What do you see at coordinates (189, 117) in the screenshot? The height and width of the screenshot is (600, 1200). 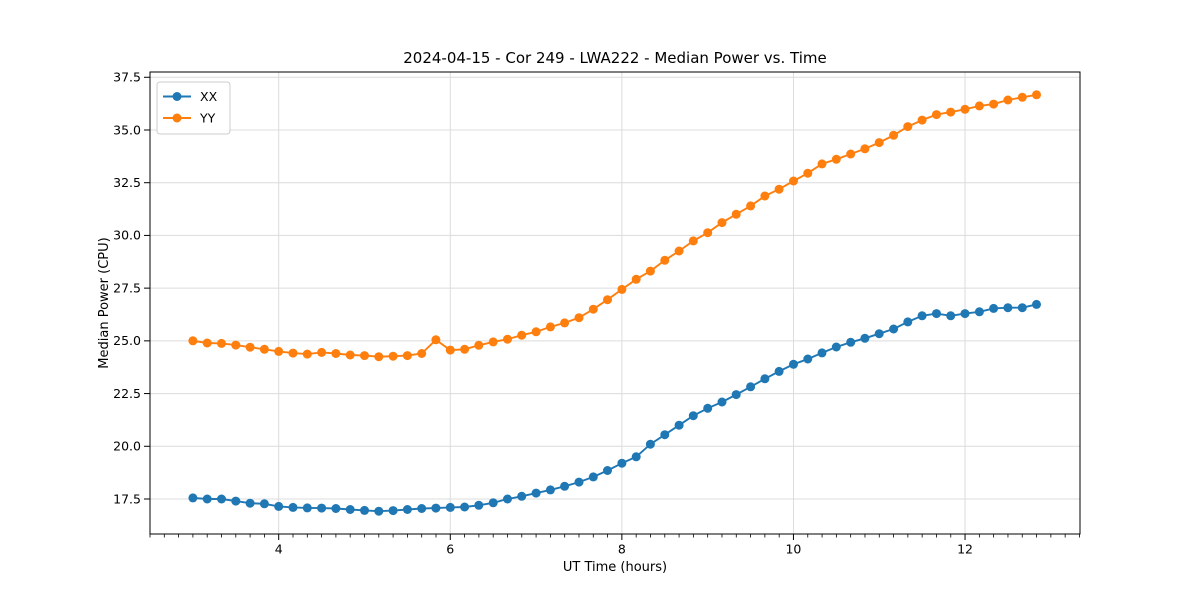 I see `legend-item-yy: YY` at bounding box center [189, 117].